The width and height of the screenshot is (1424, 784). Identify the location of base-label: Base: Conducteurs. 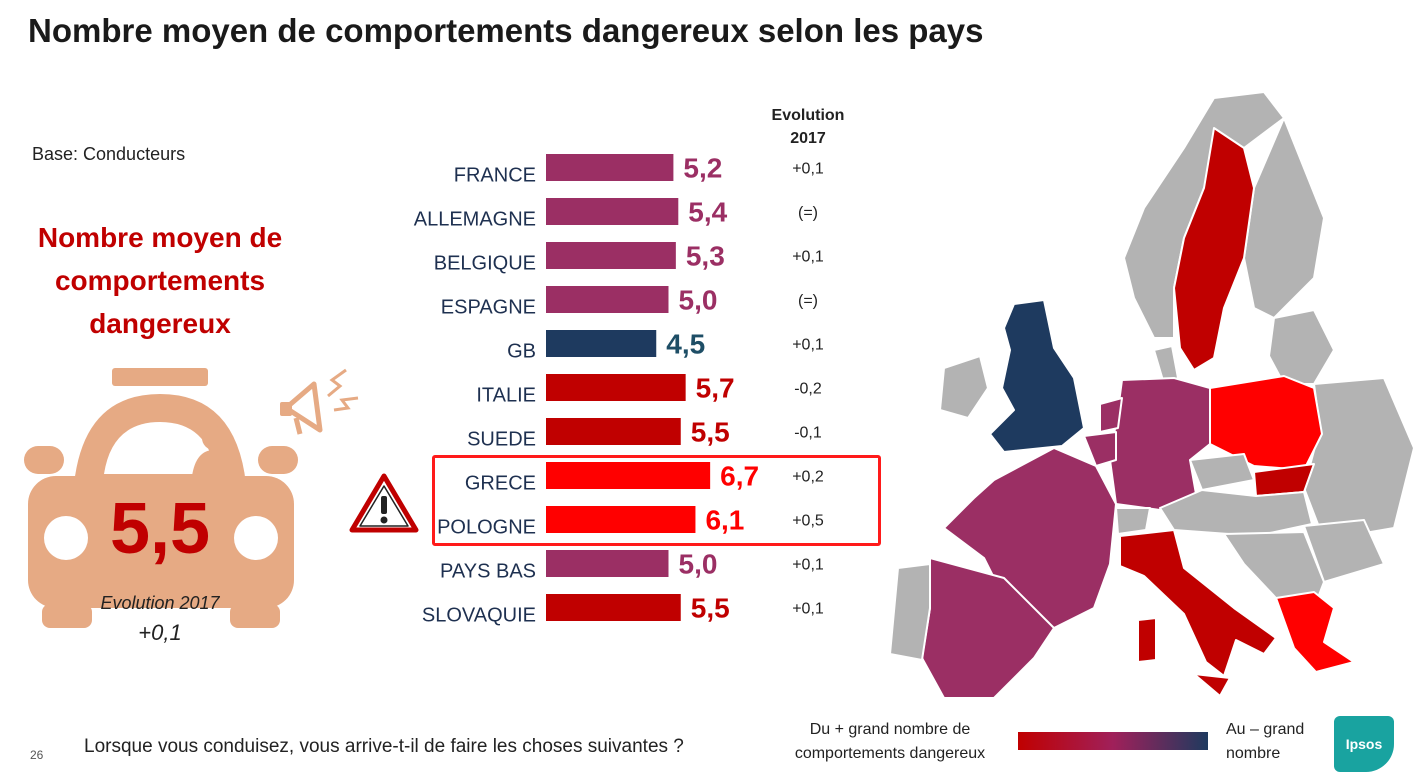
(109, 154).